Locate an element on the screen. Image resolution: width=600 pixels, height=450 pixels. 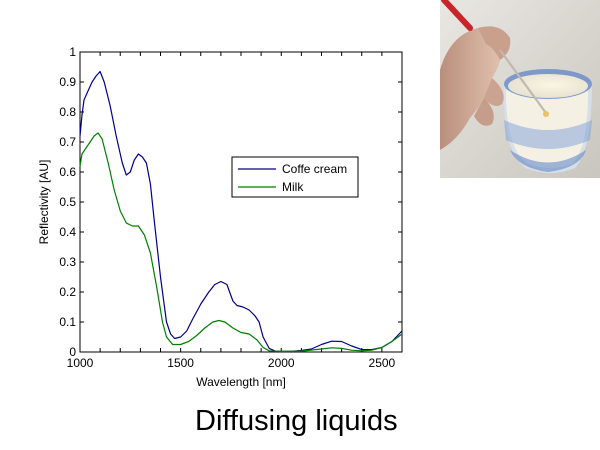
legend-box is located at coordinates (295, 177).